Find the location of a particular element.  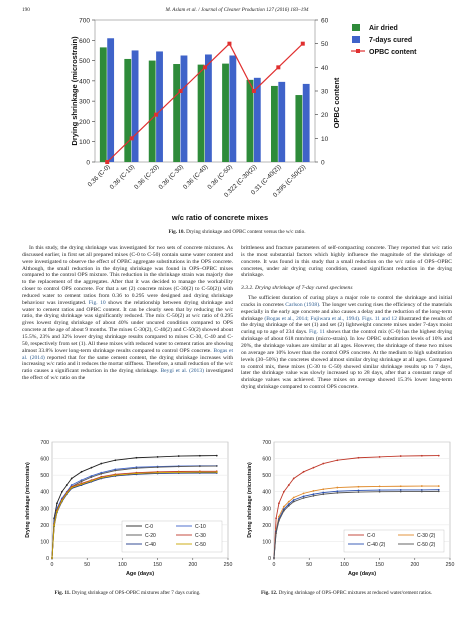

citation-link: Beygi et al. (2013) is located at coordinates (182, 371).